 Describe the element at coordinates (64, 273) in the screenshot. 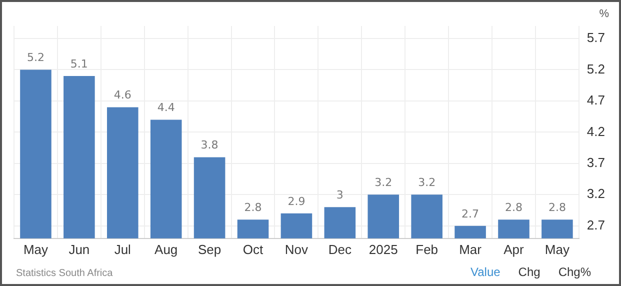

I see `text: Statistics South Africa` at that location.